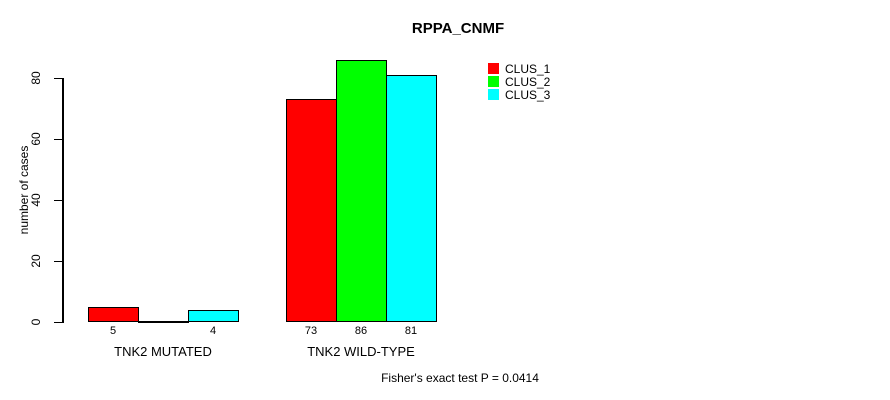  Describe the element at coordinates (213, 331) in the screenshot. I see `bar-value-label-clus_3-group0: 4` at that location.